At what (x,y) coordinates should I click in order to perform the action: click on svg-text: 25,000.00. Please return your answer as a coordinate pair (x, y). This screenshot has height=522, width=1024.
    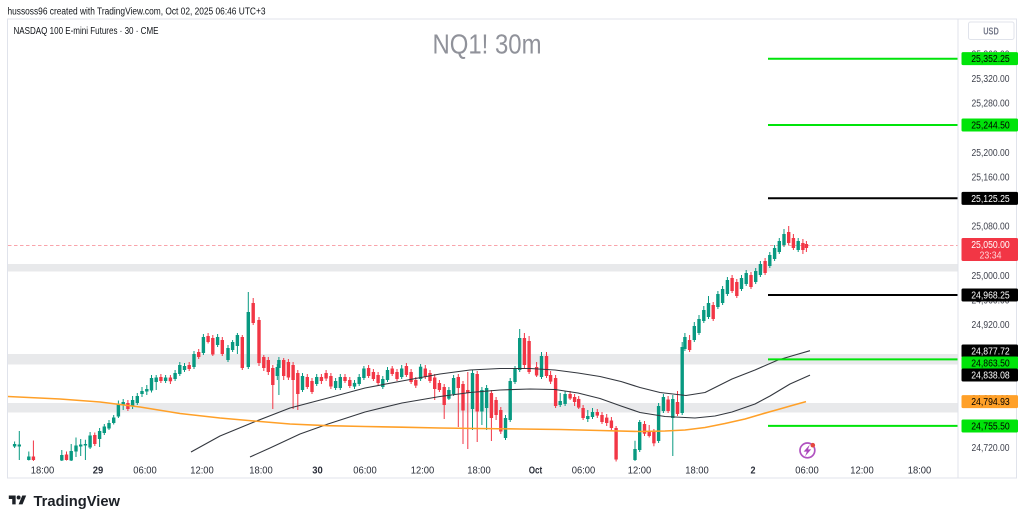
    Looking at the image, I should click on (991, 276).